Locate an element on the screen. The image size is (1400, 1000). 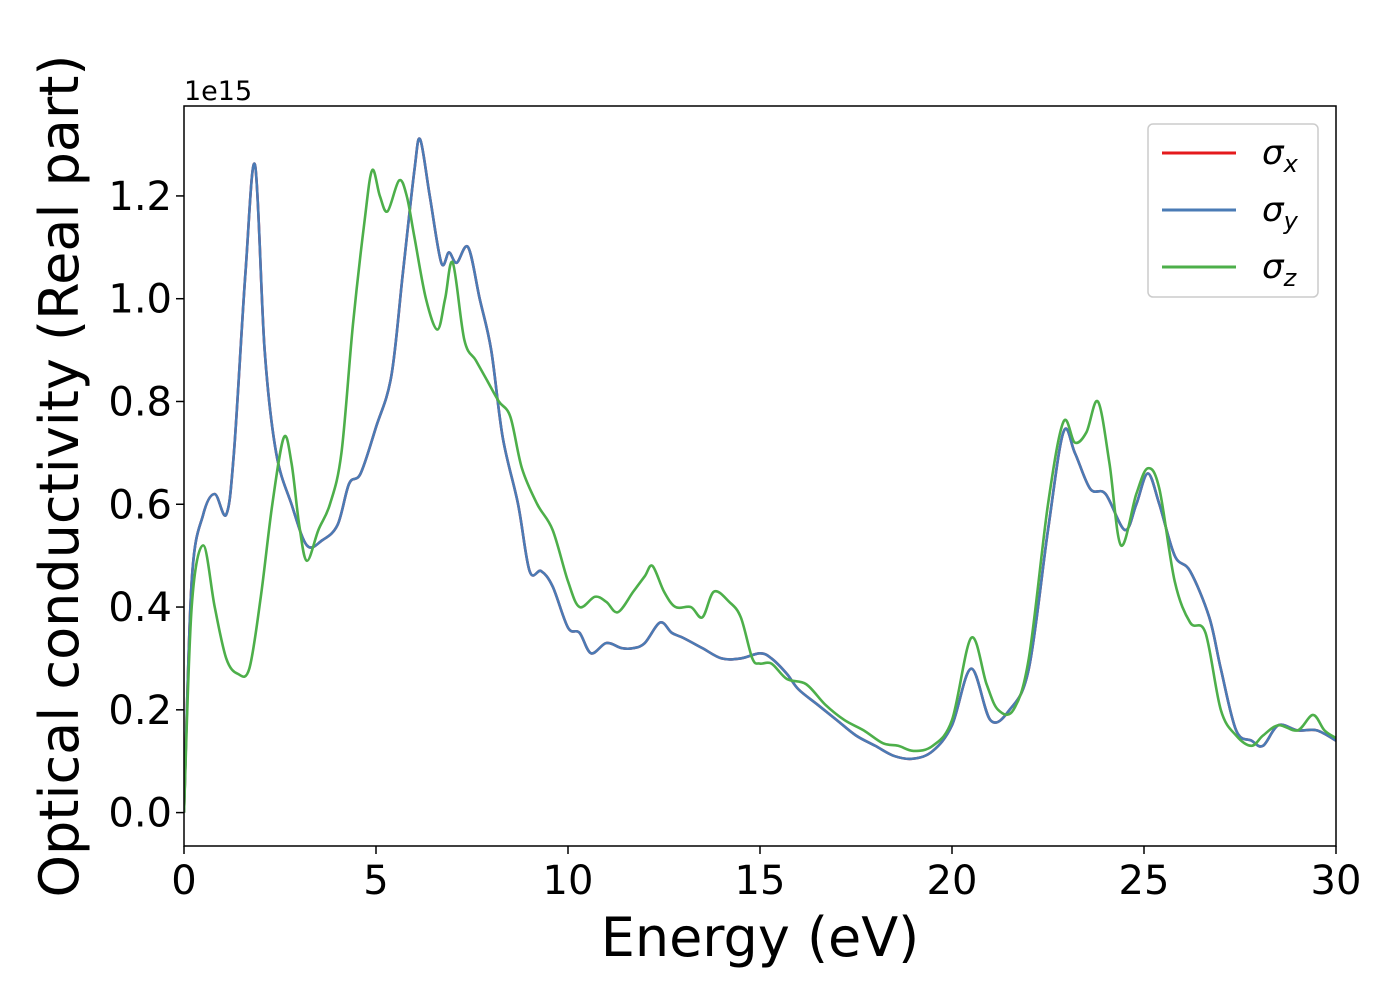
x-tick-label: 15 is located at coordinates (760, 881).